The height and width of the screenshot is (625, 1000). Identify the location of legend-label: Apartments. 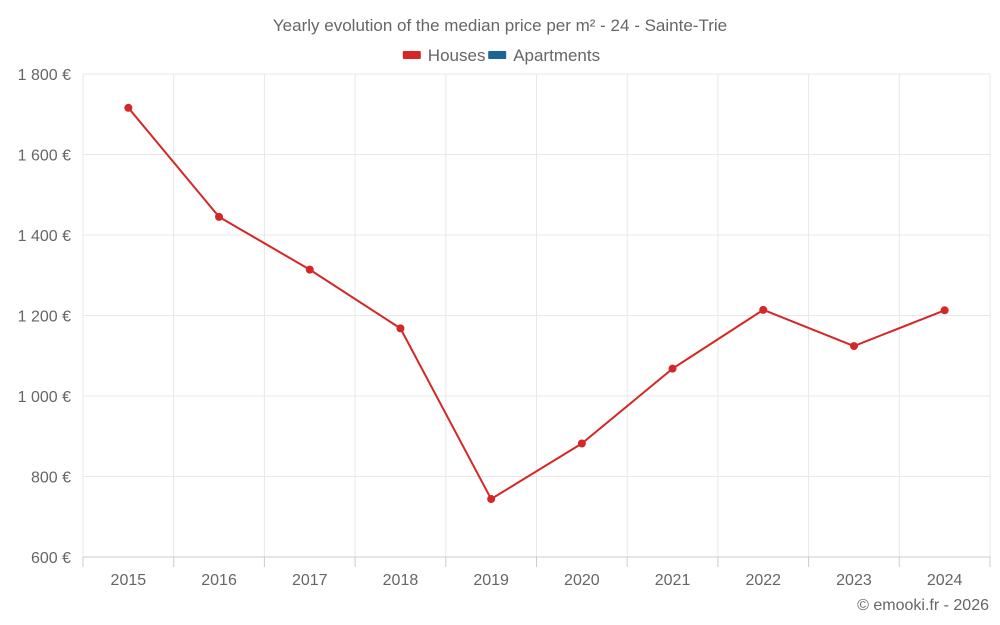
(556, 55).